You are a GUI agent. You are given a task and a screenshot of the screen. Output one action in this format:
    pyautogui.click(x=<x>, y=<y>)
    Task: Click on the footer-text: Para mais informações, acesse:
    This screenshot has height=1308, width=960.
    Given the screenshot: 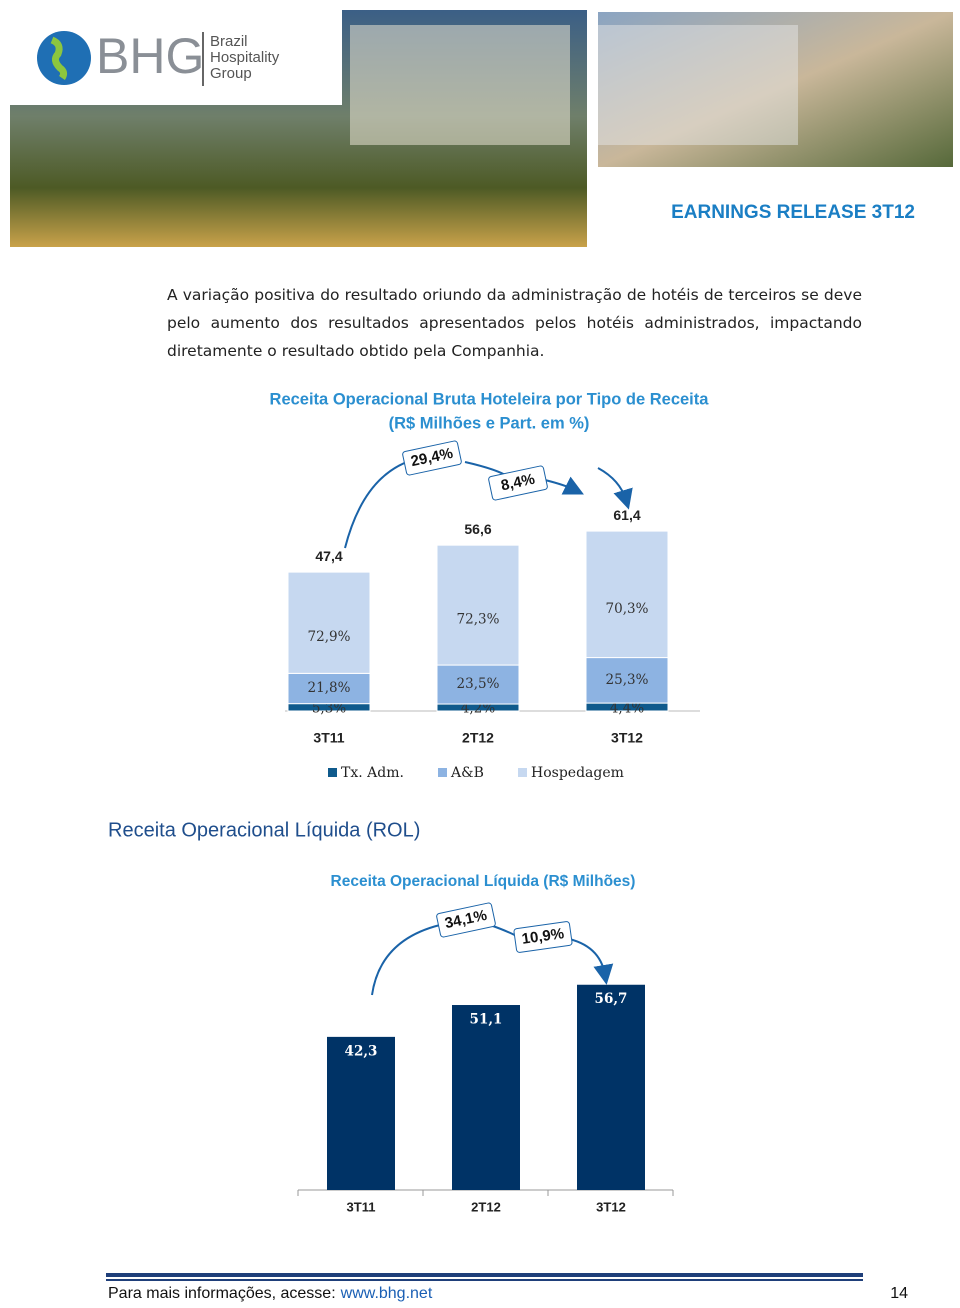 What is the action you would take?
    pyautogui.click(x=222, y=1293)
    